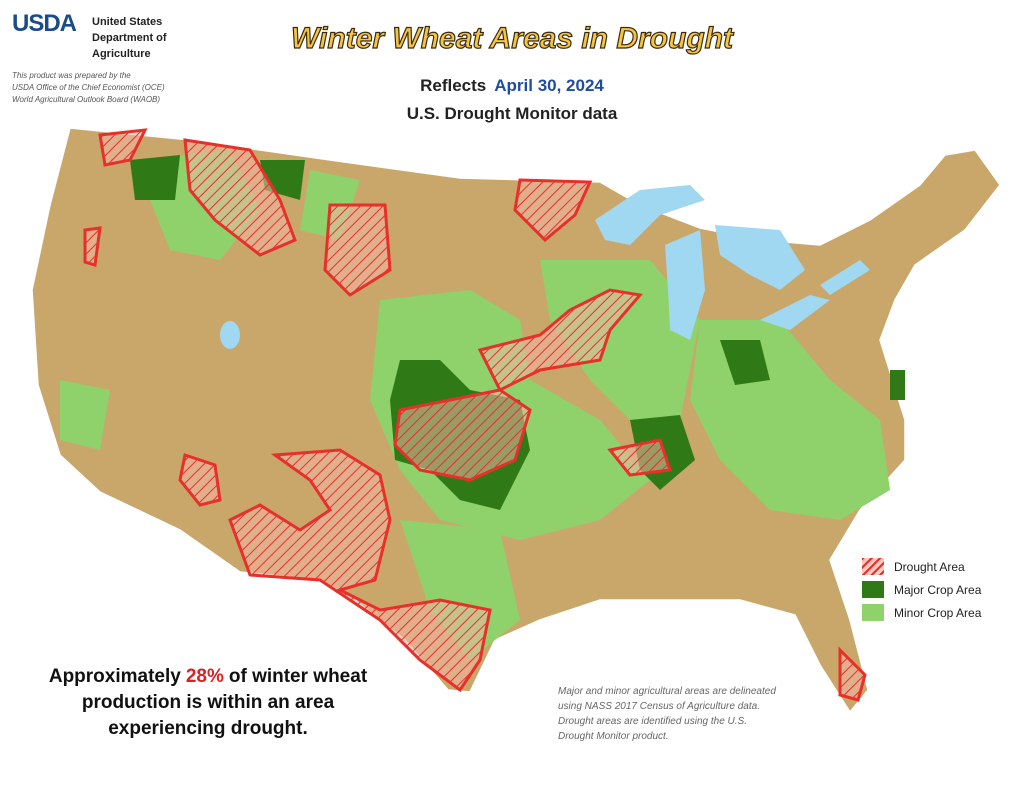  I want to click on great-lakes, so click(545, 267).